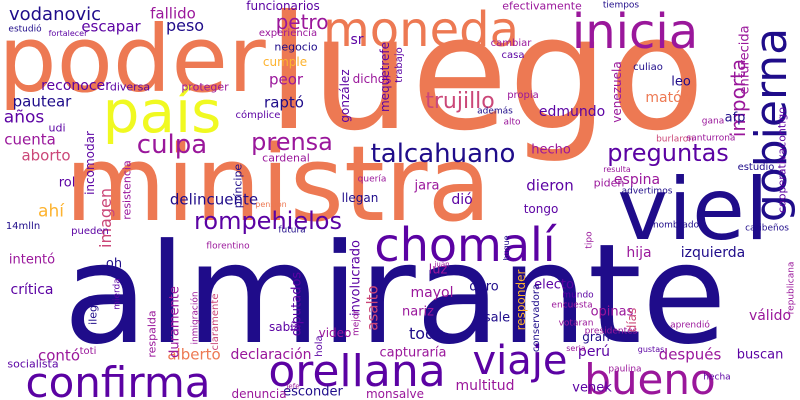 This screenshot has width=800, height=400. I want to click on word-sale: sale, so click(497, 318).